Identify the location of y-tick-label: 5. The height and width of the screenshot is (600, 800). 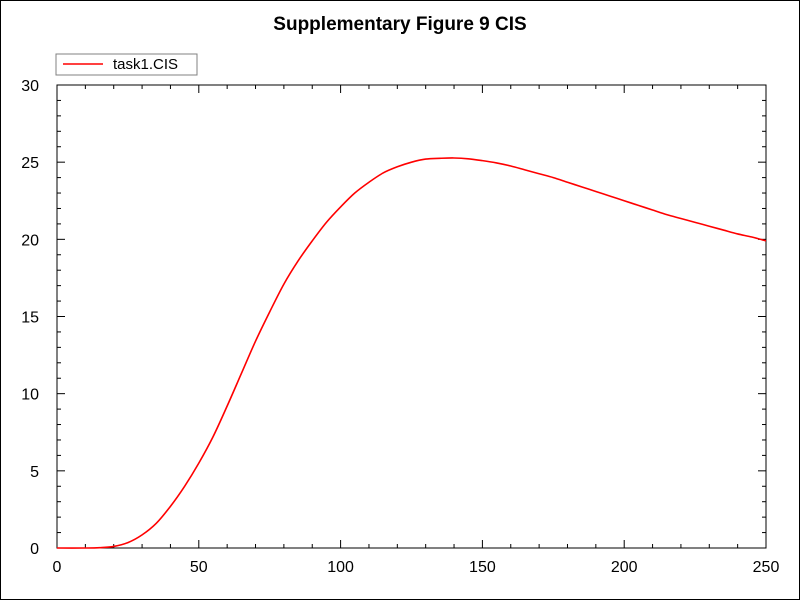
(34, 472).